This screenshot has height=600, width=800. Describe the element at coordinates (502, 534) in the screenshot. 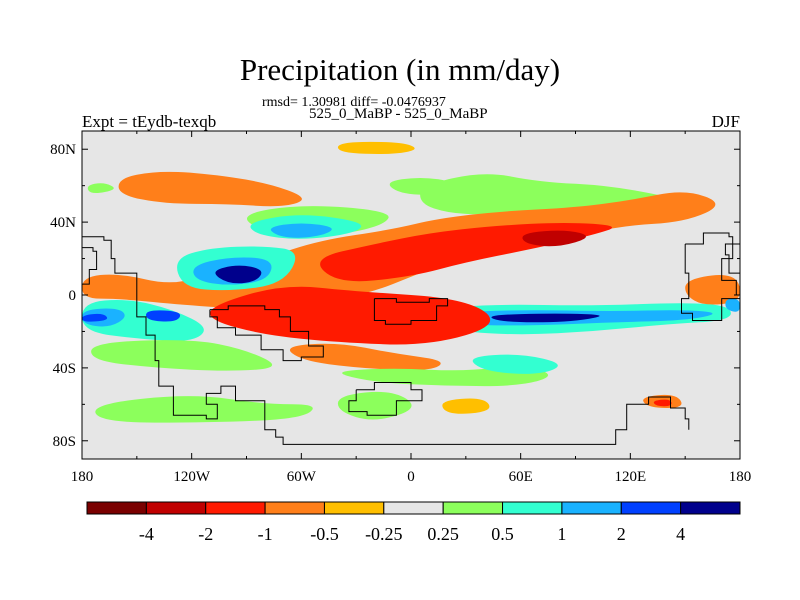

I see `colorbar-label: 0.5` at that location.